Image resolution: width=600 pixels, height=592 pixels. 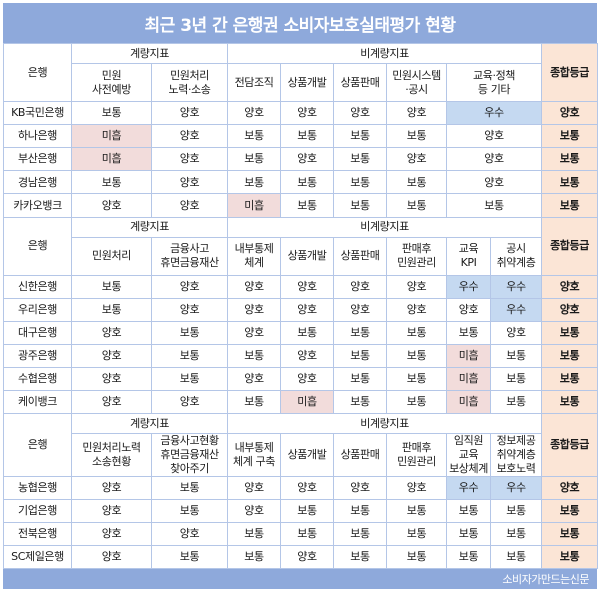 What do you see at coordinates (494, 83) in the screenshot?
I see `nonquant-column-header: 교육·정책 등 기타` at bounding box center [494, 83].